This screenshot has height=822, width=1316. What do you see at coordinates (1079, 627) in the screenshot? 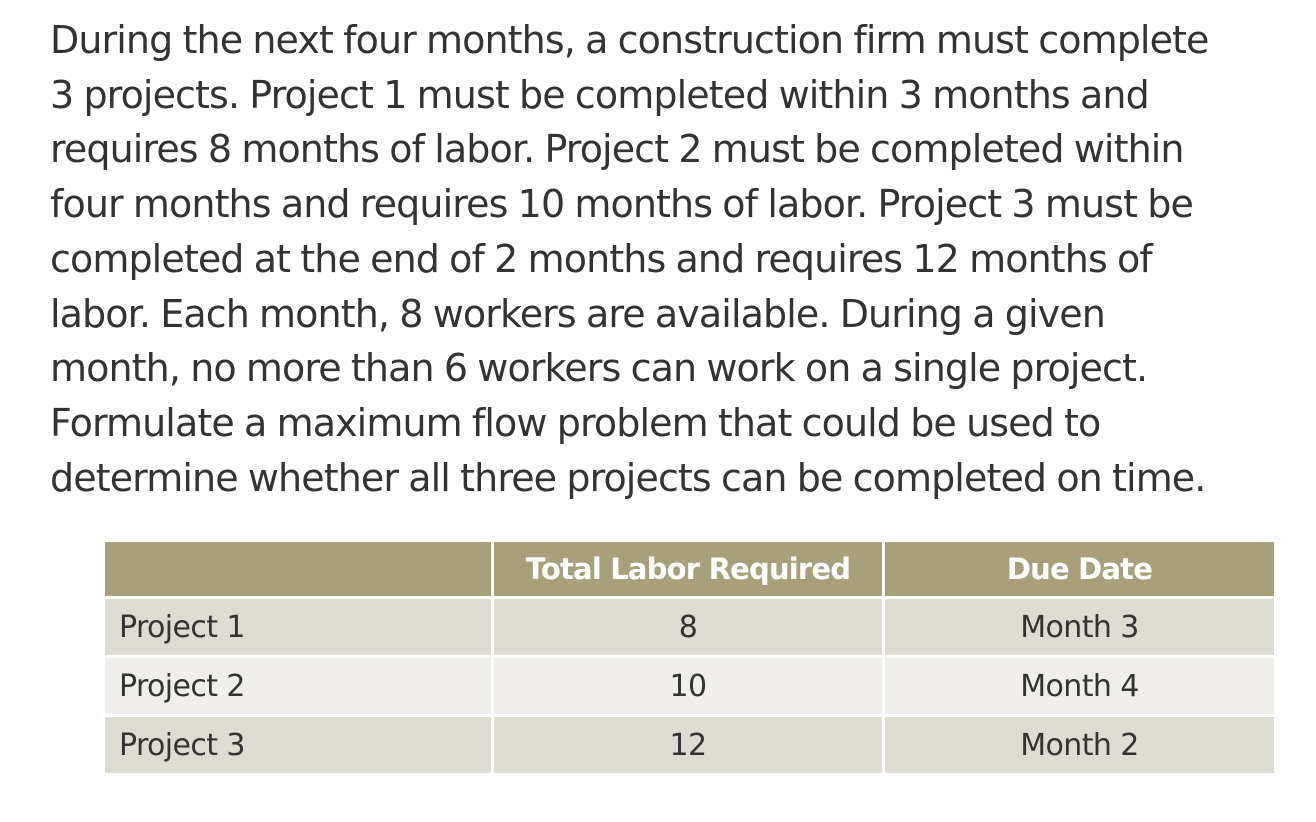
I see `due-date-cell: Month 3` at bounding box center [1079, 627].